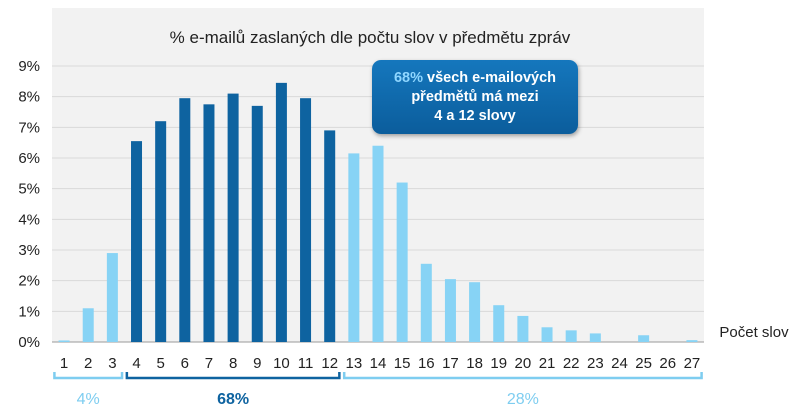 This screenshot has height=415, width=796. I want to click on x-tick-label: 13, so click(354, 363).